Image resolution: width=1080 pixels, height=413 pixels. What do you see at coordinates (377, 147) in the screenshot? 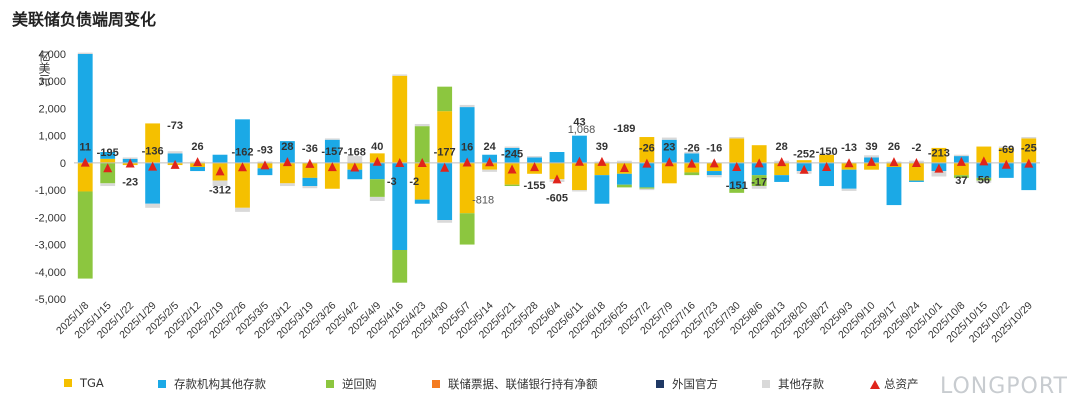
I see `total-data-label: 40` at bounding box center [377, 147].